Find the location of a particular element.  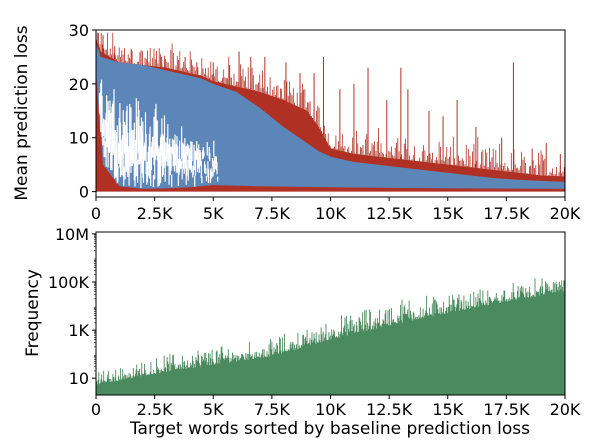

frequency-x-tick-label: 7.5K is located at coordinates (272, 409).